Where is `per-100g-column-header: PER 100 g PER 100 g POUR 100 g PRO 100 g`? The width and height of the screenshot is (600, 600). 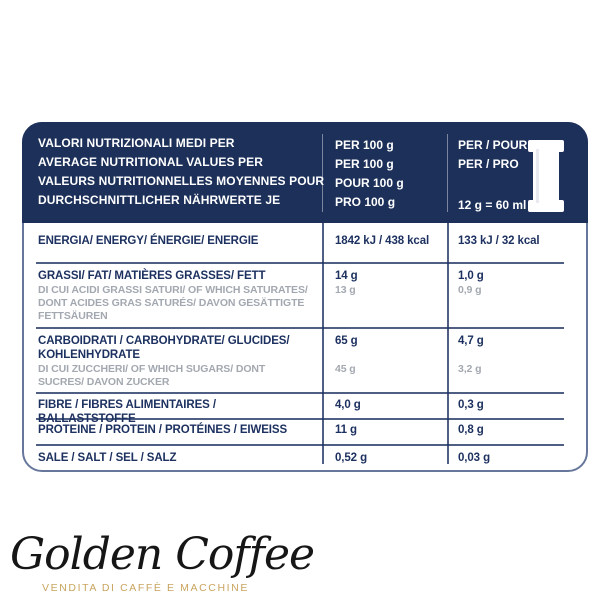
per-100g-column-header: PER 100 g PER 100 g POUR 100 g PRO 100 g is located at coordinates (369, 174).